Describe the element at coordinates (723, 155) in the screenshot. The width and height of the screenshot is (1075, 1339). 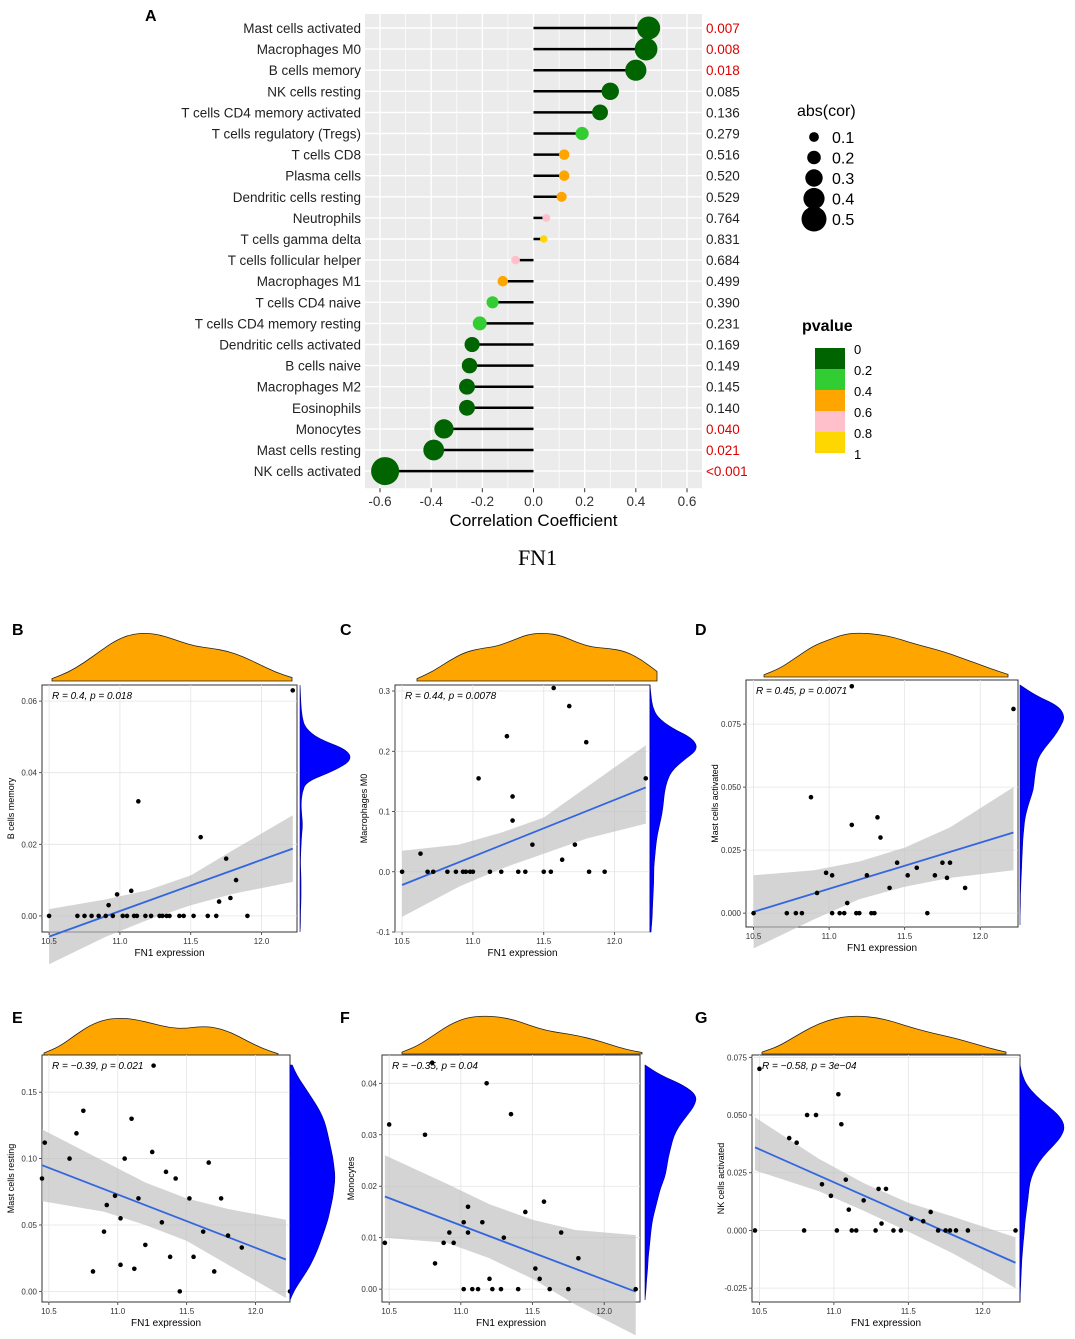
I see `pvalue-label: 0.516` at that location.